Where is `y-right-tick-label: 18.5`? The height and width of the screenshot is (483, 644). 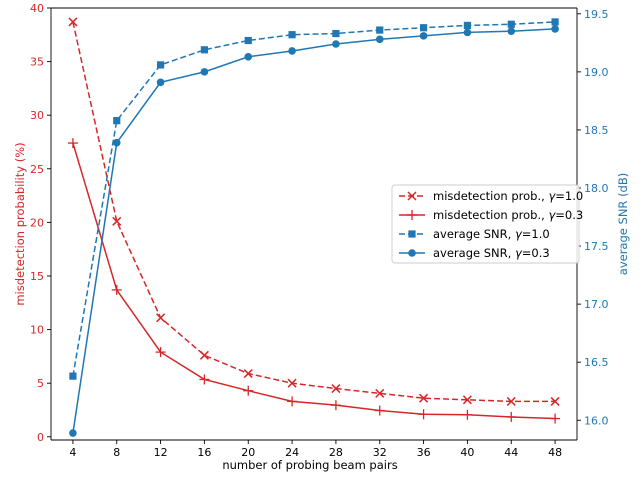 y-right-tick-label: 18.5 is located at coordinates (596, 130).